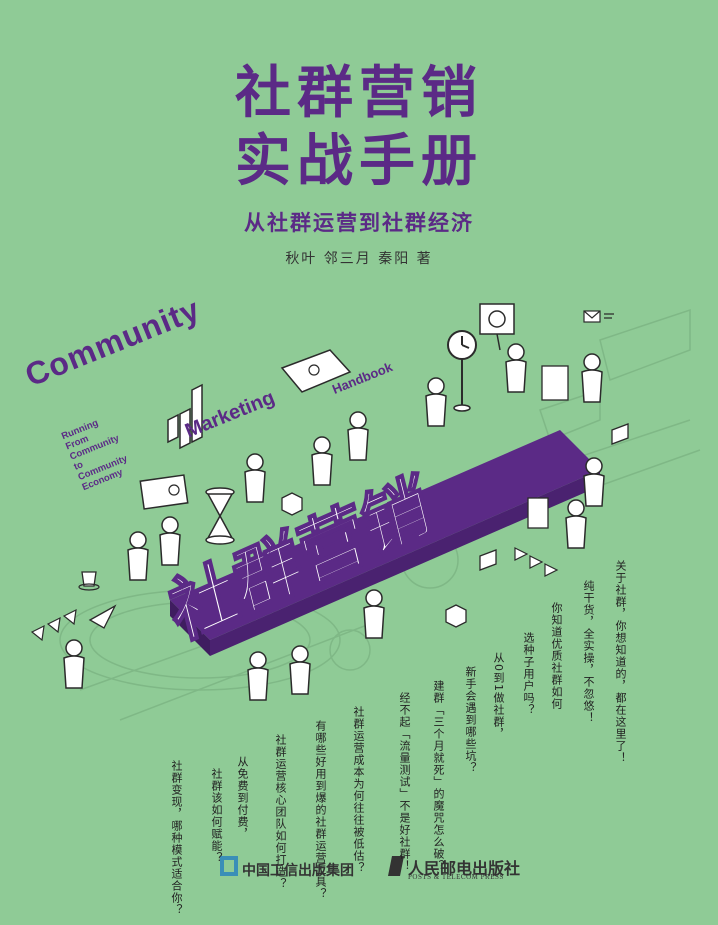 The width and height of the screenshot is (718, 925). What do you see at coordinates (280, 812) in the screenshot?
I see `question-text: 社群运营核心团队如何打造？` at bounding box center [280, 812].